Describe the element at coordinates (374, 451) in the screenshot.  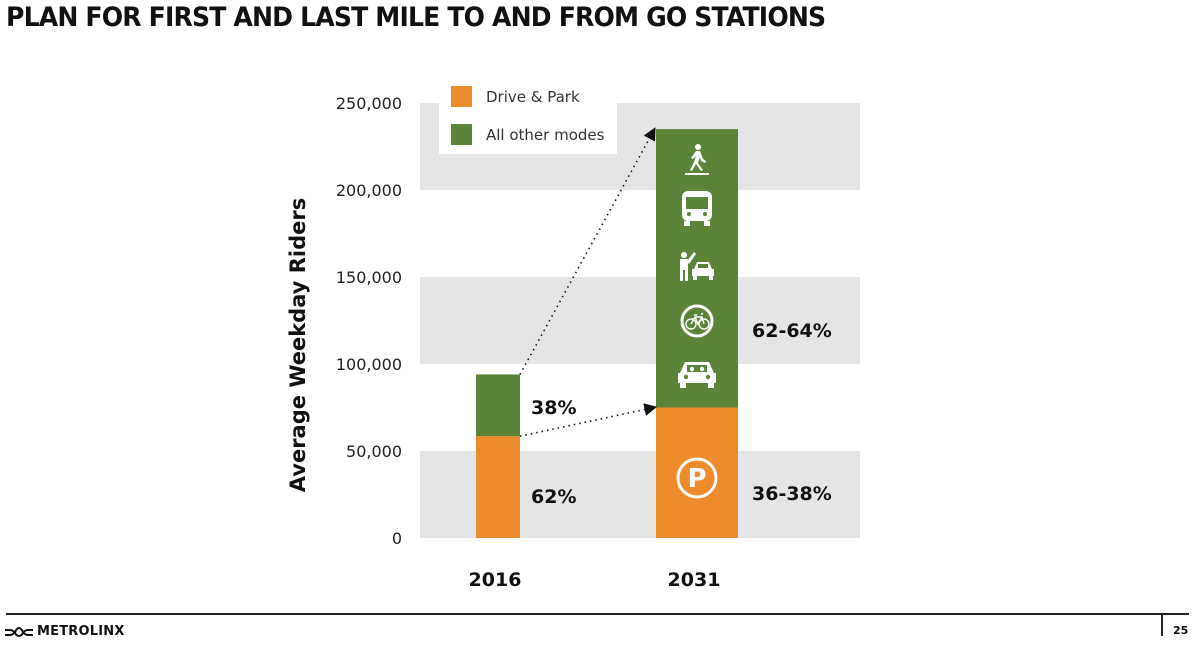
I see `y-tick-label: 50,000` at that location.